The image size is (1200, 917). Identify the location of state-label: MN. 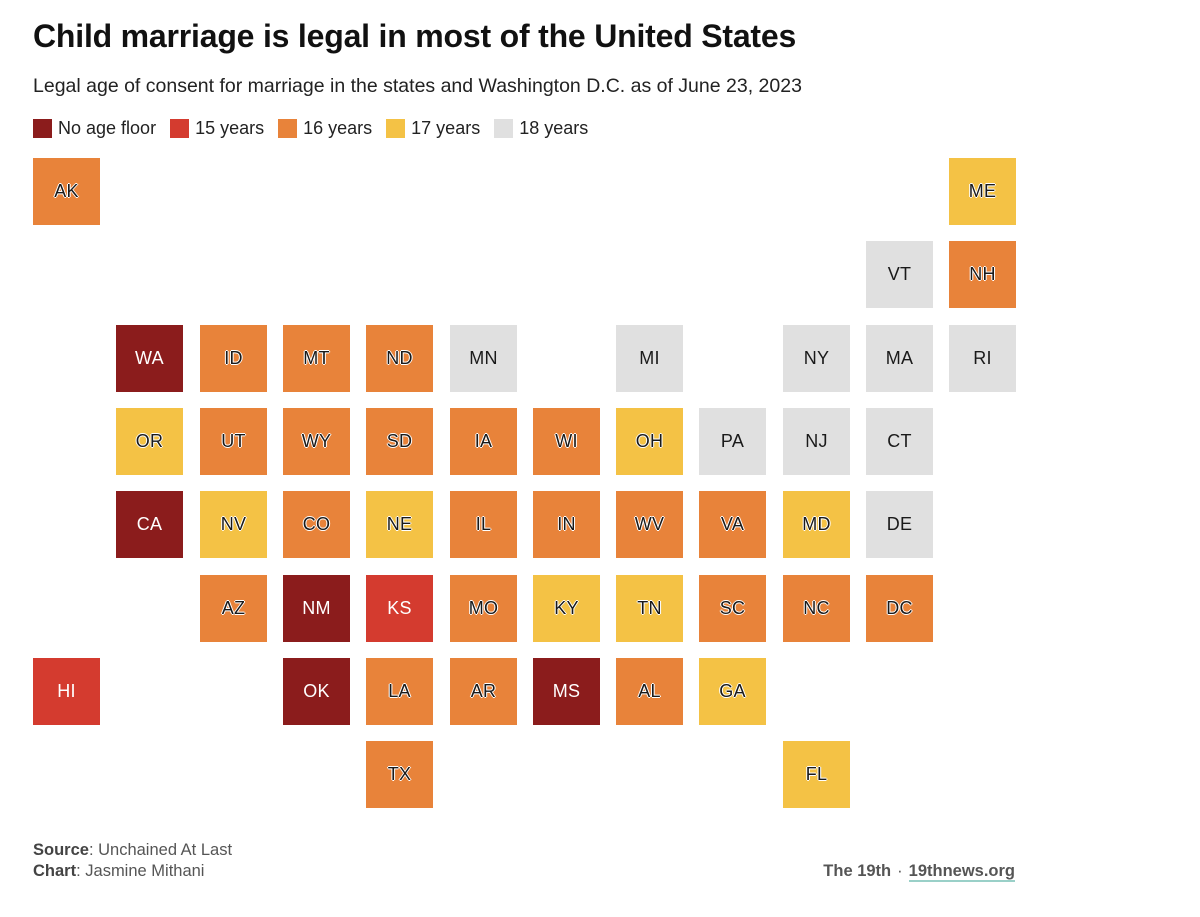
(483, 358).